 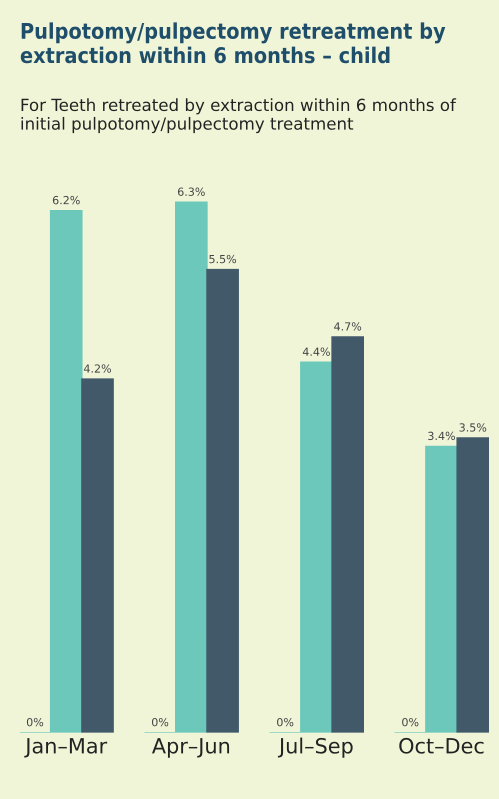 What do you see at coordinates (233, 43) in the screenshot?
I see `chart-title: Pulpotomy/pulpectomy retreatment by extraction within 6 months – child` at bounding box center [233, 43].